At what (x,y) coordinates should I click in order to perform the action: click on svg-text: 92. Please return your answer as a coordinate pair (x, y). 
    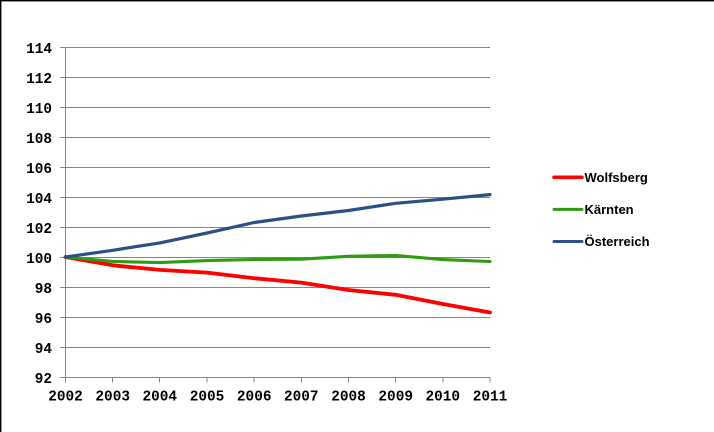
    Looking at the image, I should click on (43, 380).